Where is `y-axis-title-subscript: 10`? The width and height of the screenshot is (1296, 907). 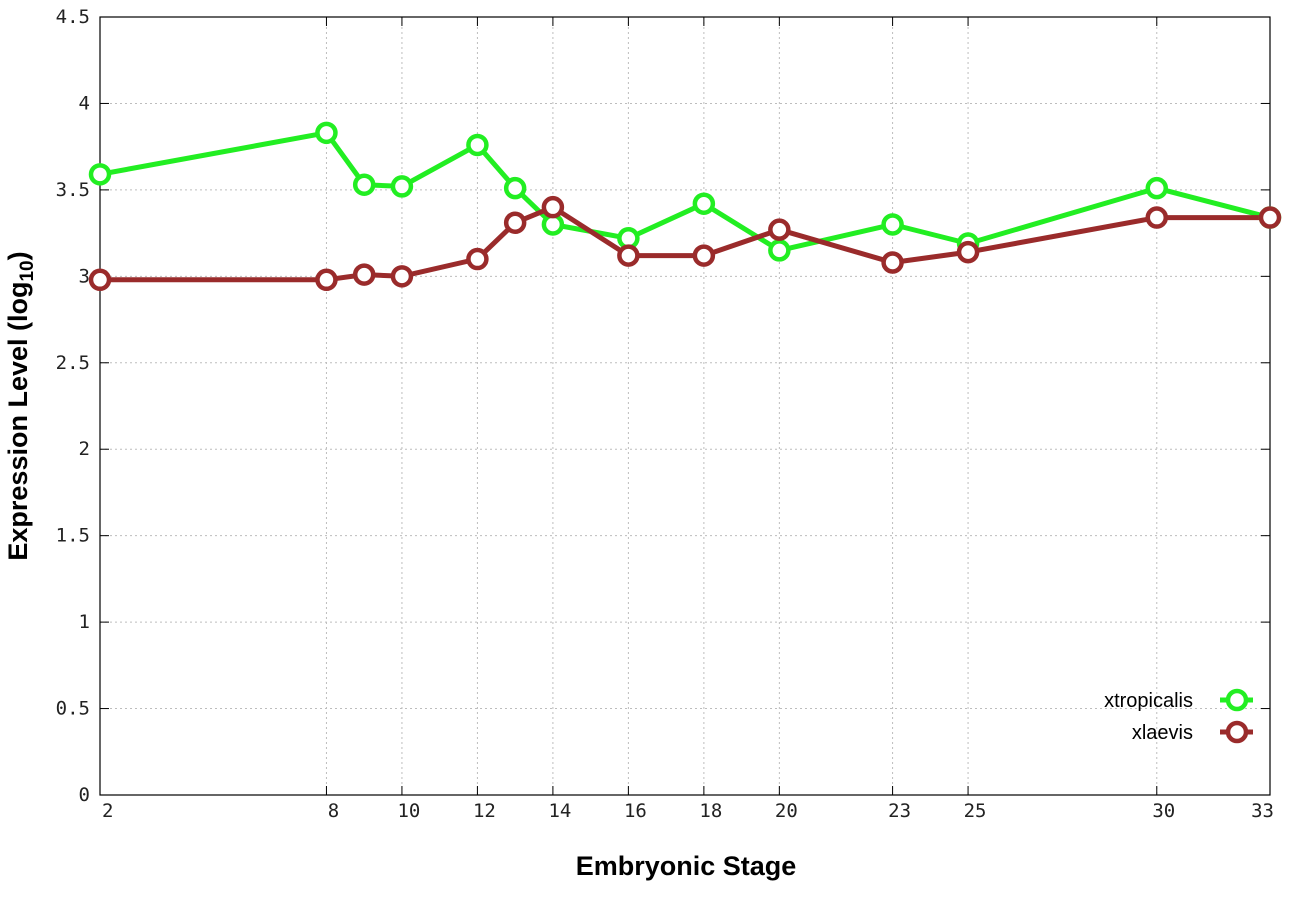
y-axis-title-subscript: 10 is located at coordinates (27, 270).